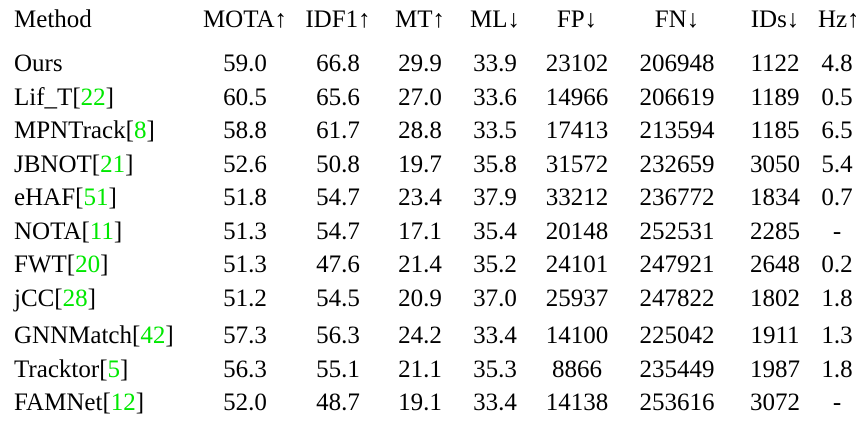  I want to click on citation-link: 5, so click(114, 369).